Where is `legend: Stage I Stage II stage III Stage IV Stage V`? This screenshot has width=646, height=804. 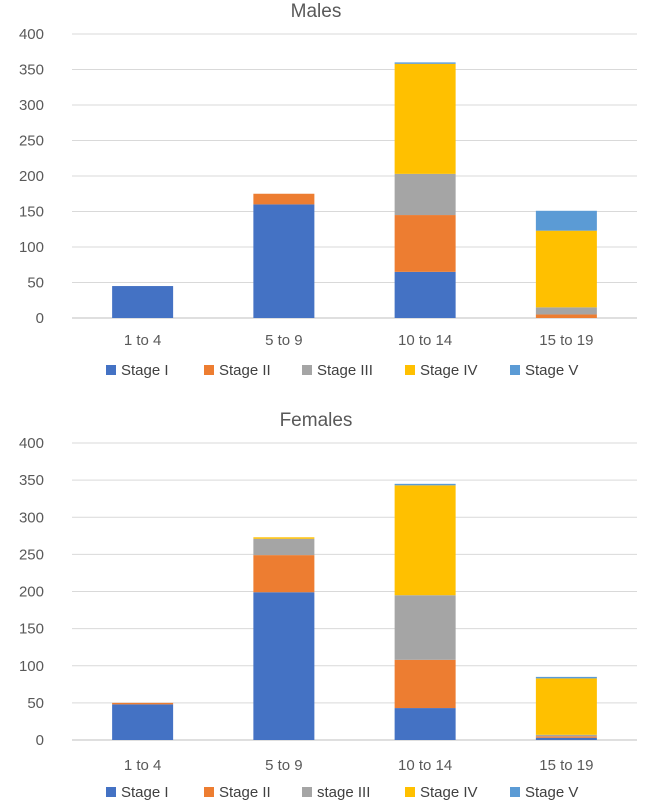 legend: Stage I Stage II stage III Stage IV Stage V is located at coordinates (342, 792).